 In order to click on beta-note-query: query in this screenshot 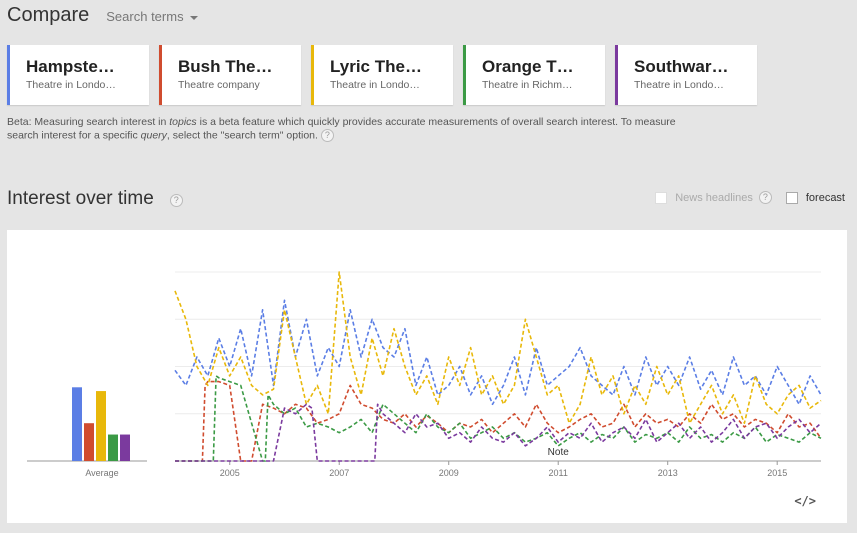, I will do `click(153, 135)`.